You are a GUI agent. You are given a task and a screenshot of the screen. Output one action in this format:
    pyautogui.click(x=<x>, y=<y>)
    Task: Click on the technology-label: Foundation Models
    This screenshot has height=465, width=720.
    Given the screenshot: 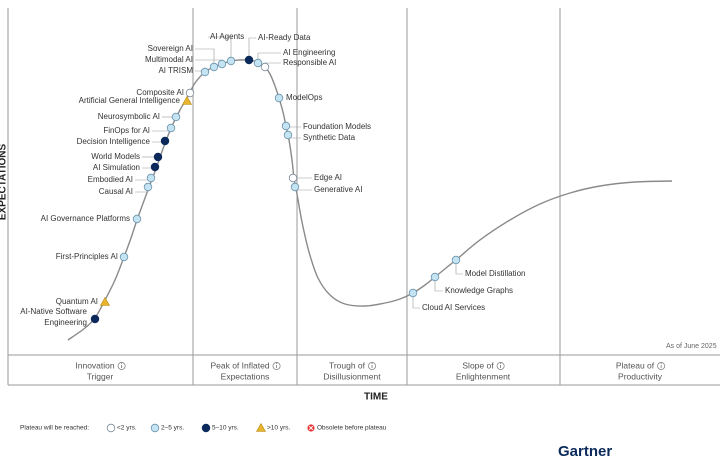 What is the action you would take?
    pyautogui.click(x=337, y=126)
    